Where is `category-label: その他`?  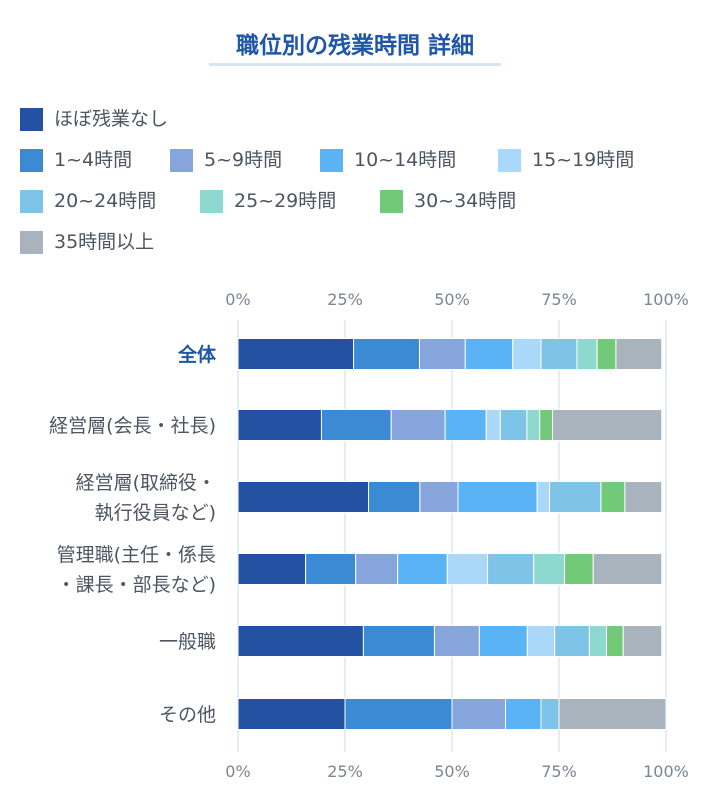 category-label: その他 is located at coordinates (187, 715).